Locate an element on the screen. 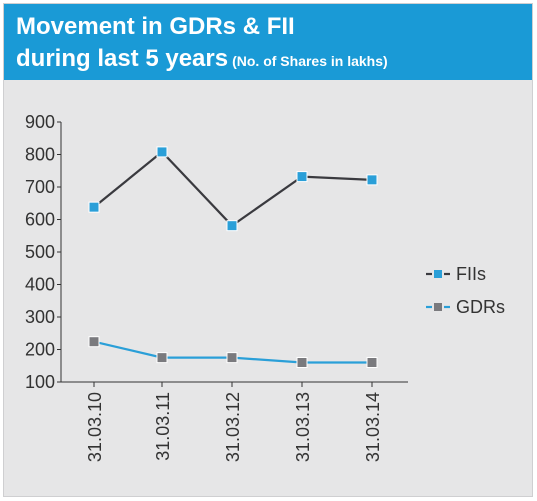 The height and width of the screenshot is (501, 537). y-tick-label: 600 is located at coordinates (40, 220).